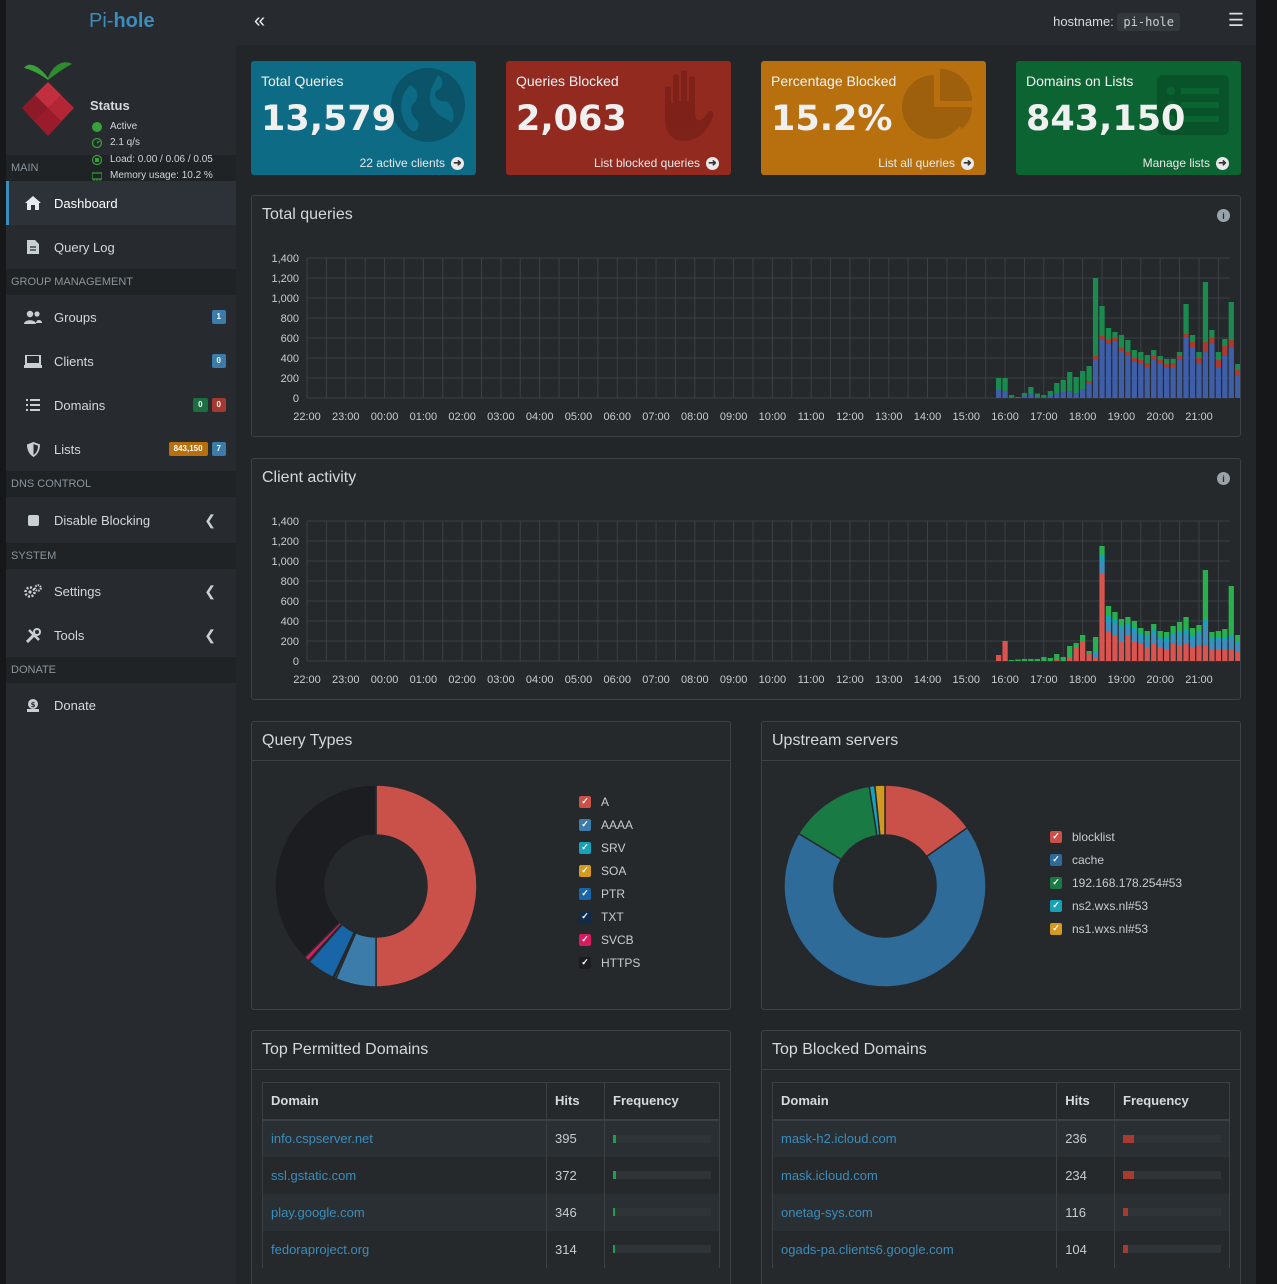 The image size is (1277, 1284). I want to click on sidebar-item-dashboard: Dashboard, so click(121, 203).